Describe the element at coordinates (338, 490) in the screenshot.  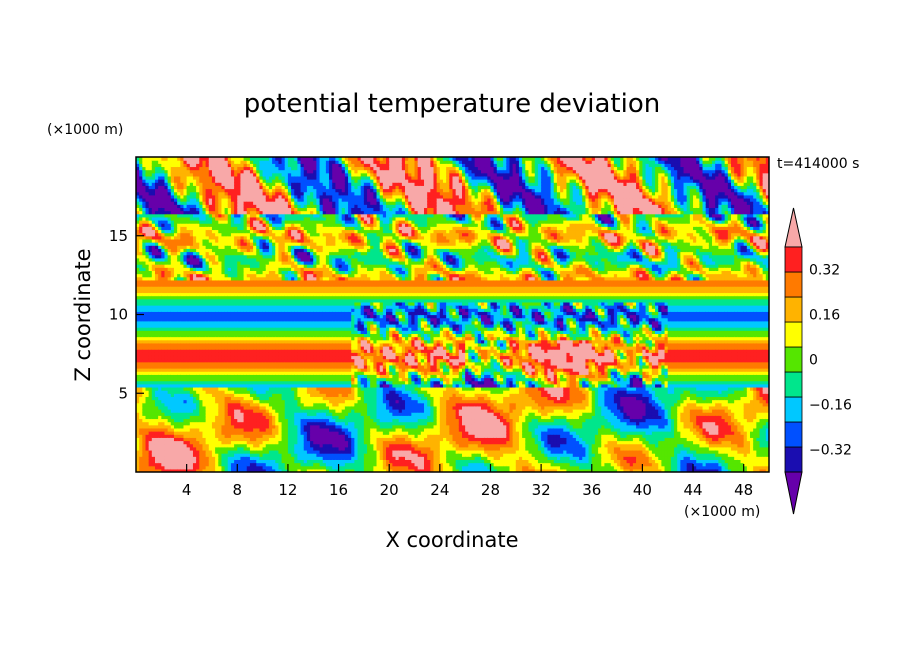
I see `x-tick-label: 16` at that location.